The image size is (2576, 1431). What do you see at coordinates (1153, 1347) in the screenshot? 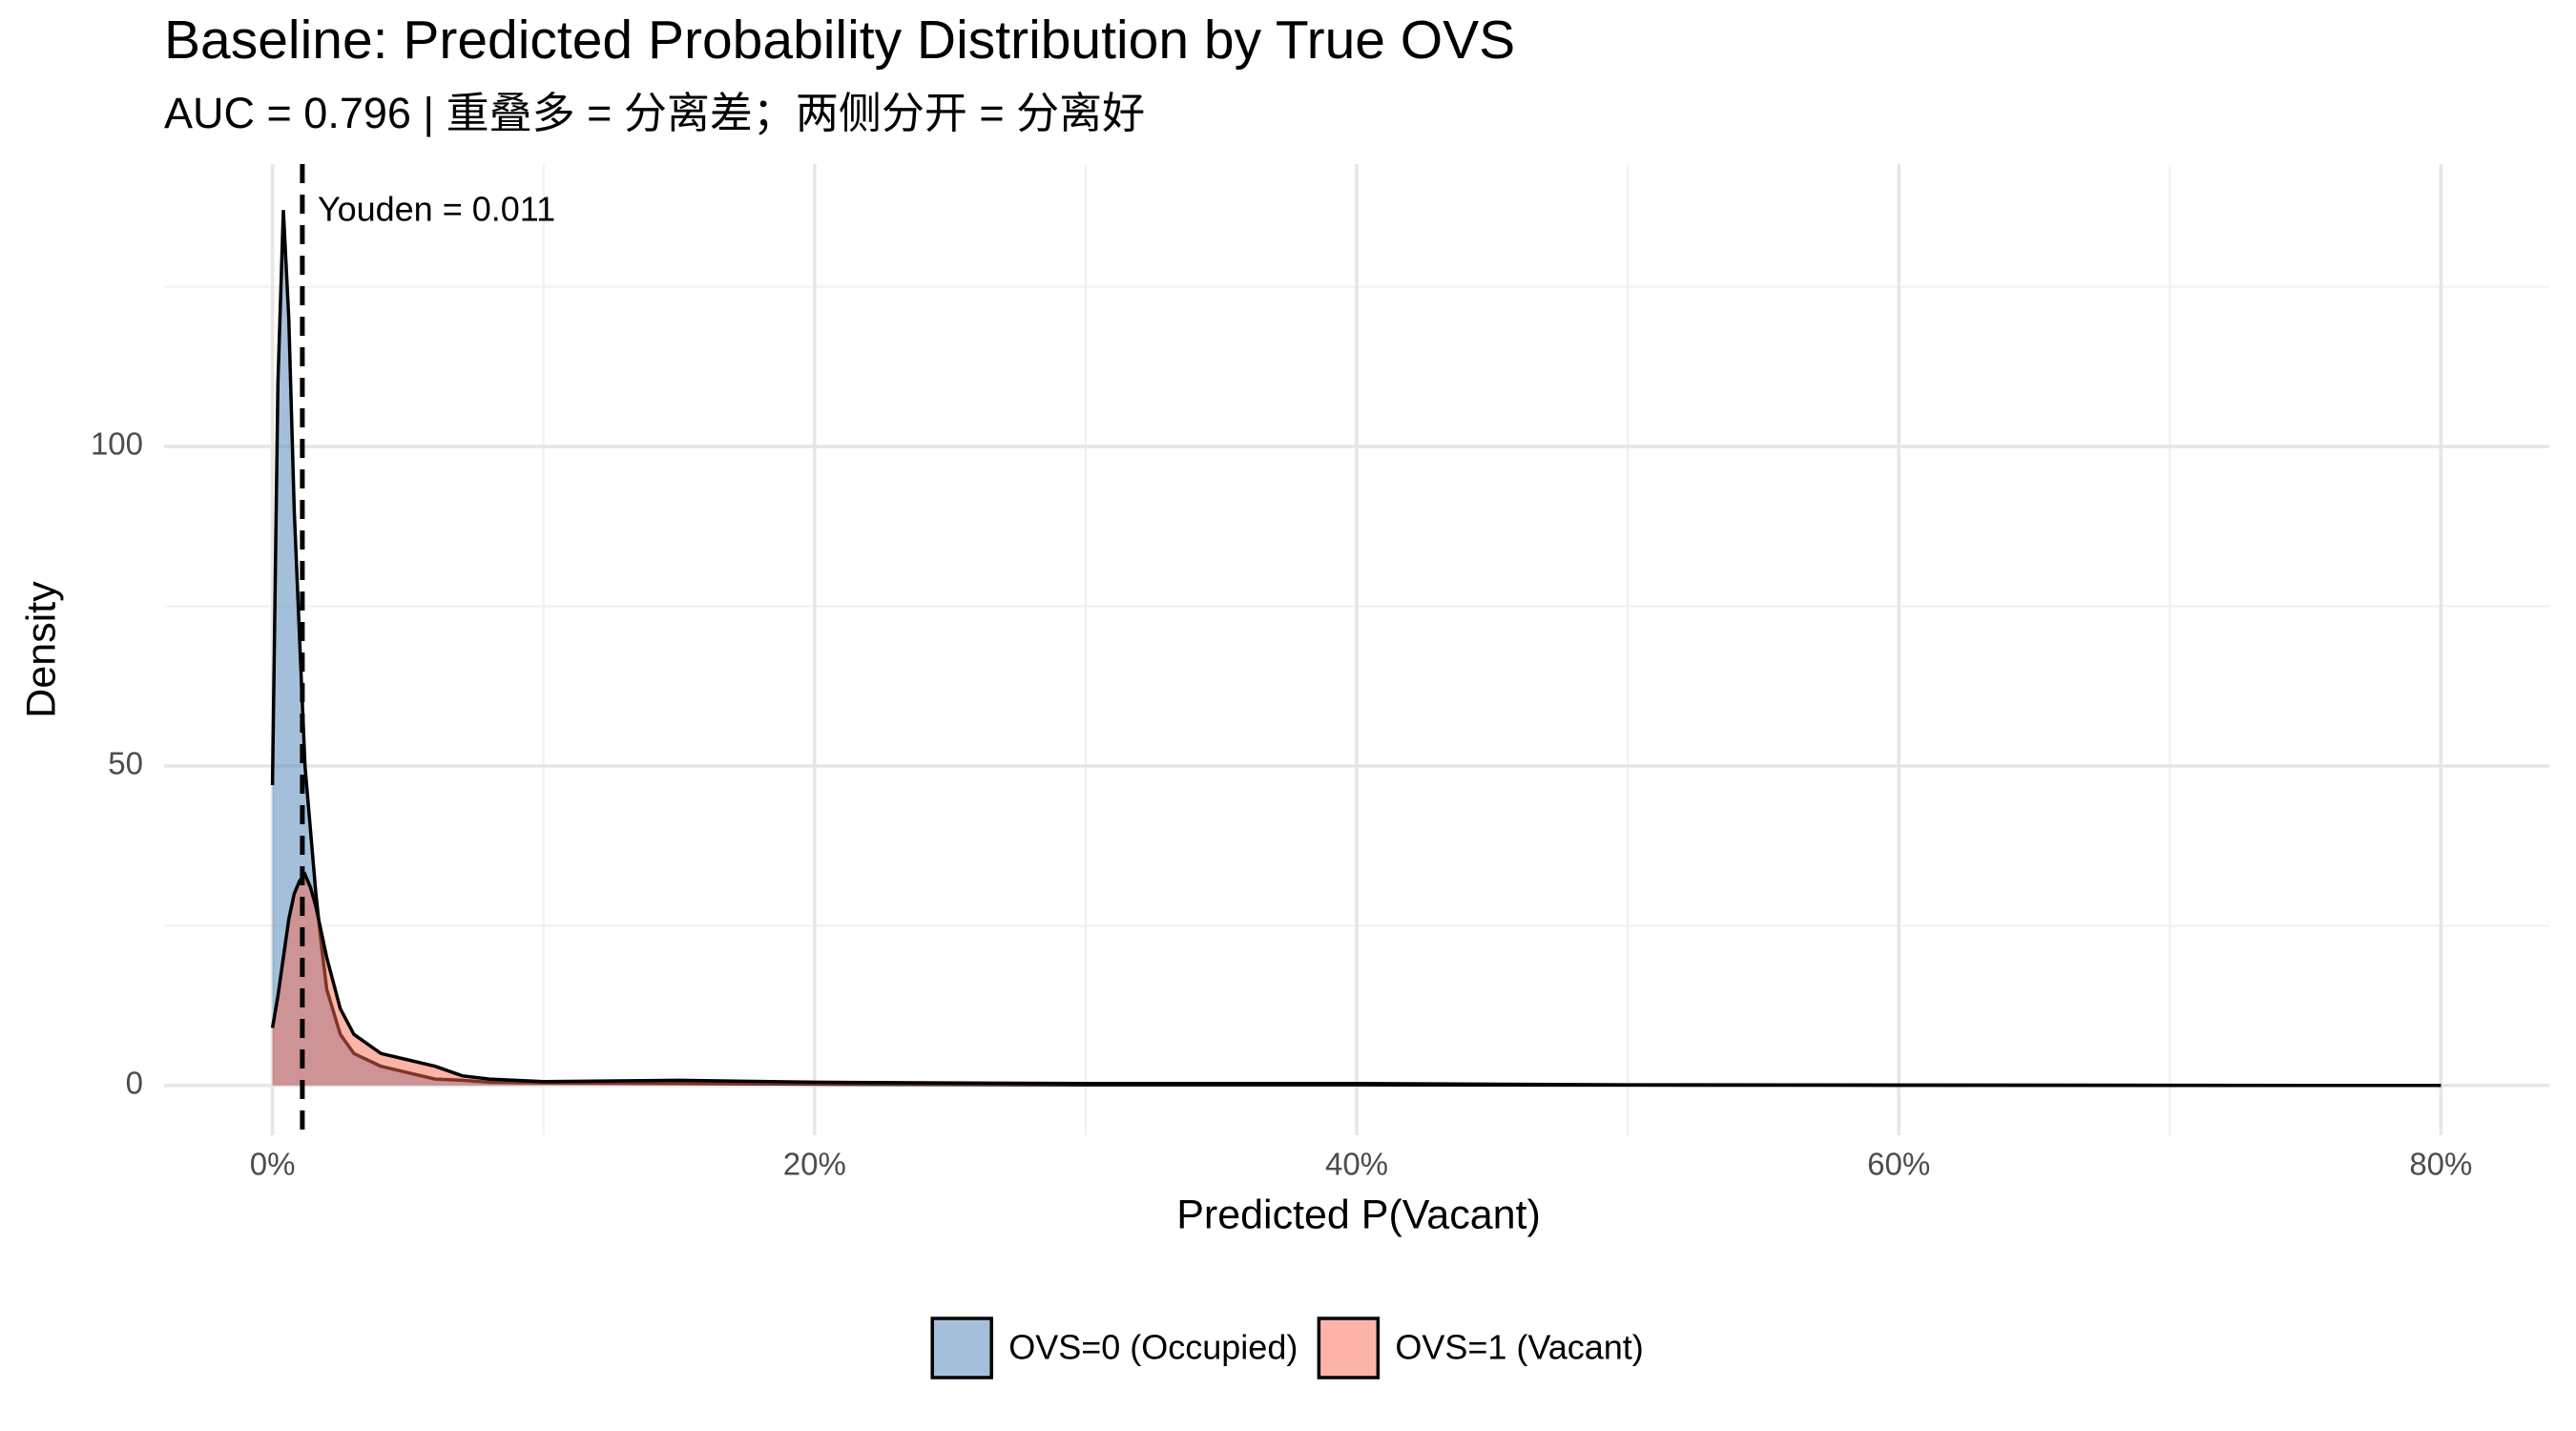
I see `legend-label: OVS=0 (Occupied)` at bounding box center [1153, 1347].